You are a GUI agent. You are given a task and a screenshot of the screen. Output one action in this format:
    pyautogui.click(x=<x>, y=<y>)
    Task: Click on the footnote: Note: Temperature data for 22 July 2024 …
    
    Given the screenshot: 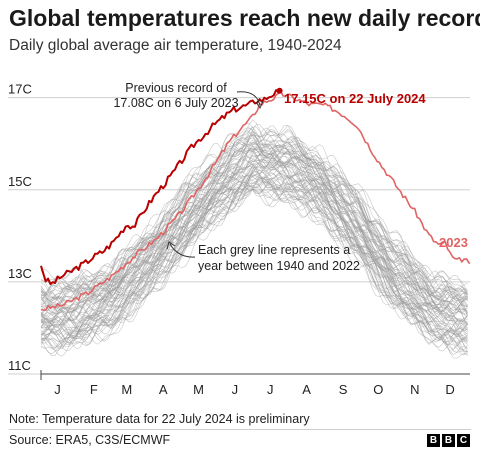 What is the action you would take?
    pyautogui.click(x=159, y=419)
    